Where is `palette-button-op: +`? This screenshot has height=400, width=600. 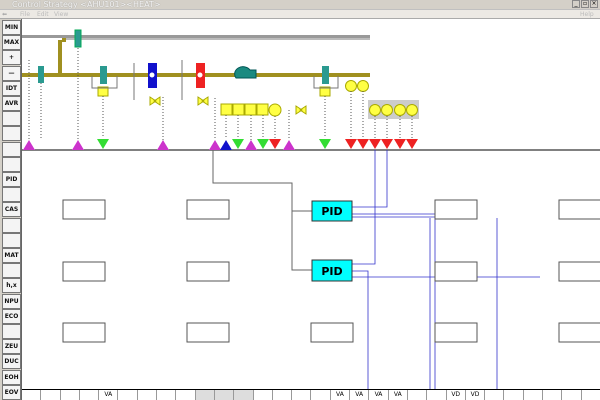 palette-button-op: + is located at coordinates (11, 58).